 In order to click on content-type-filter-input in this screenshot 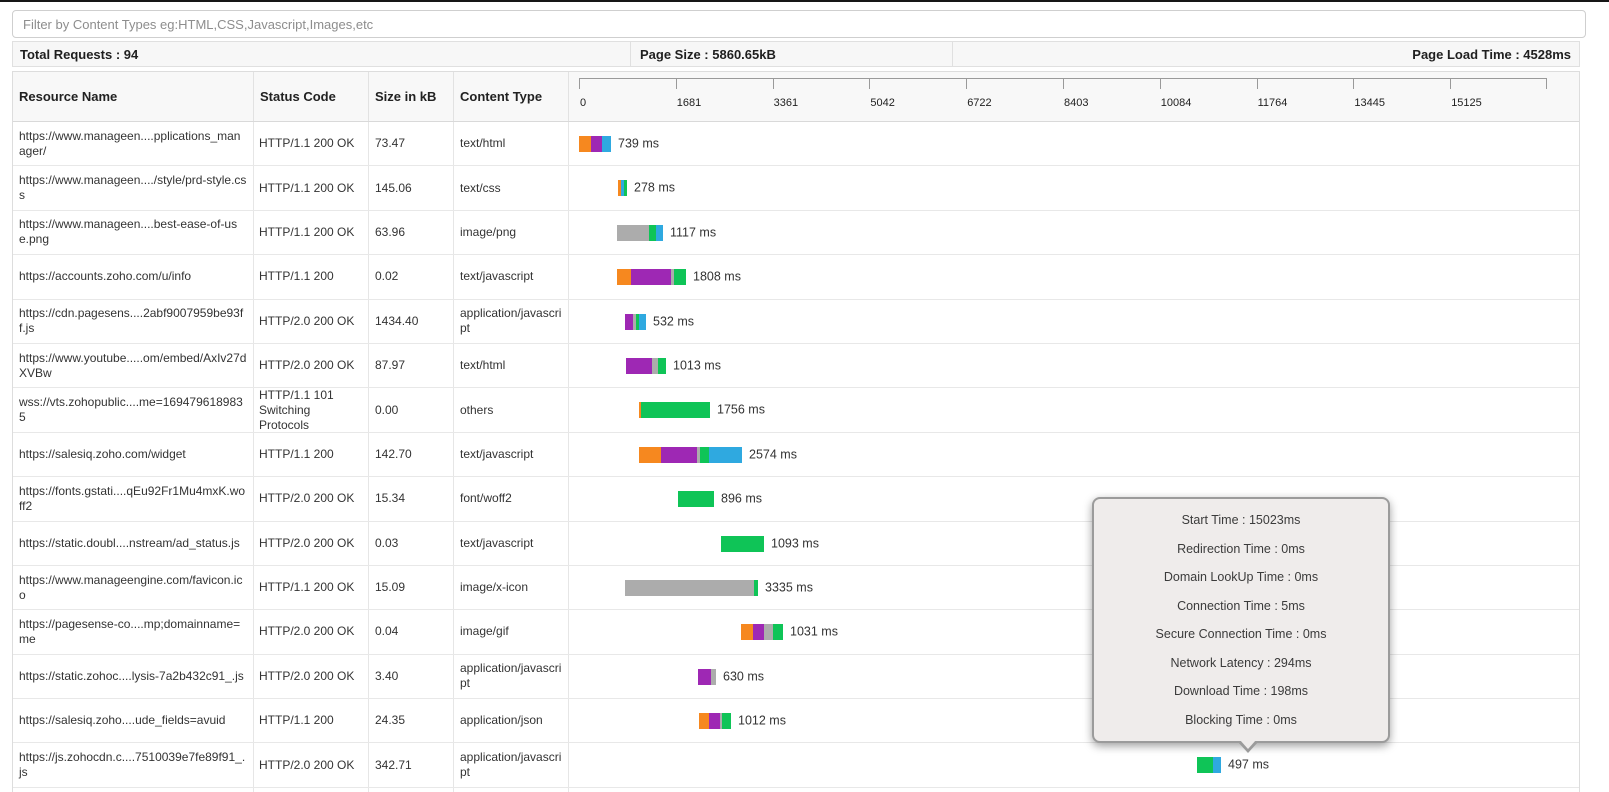, I will do `click(799, 24)`.